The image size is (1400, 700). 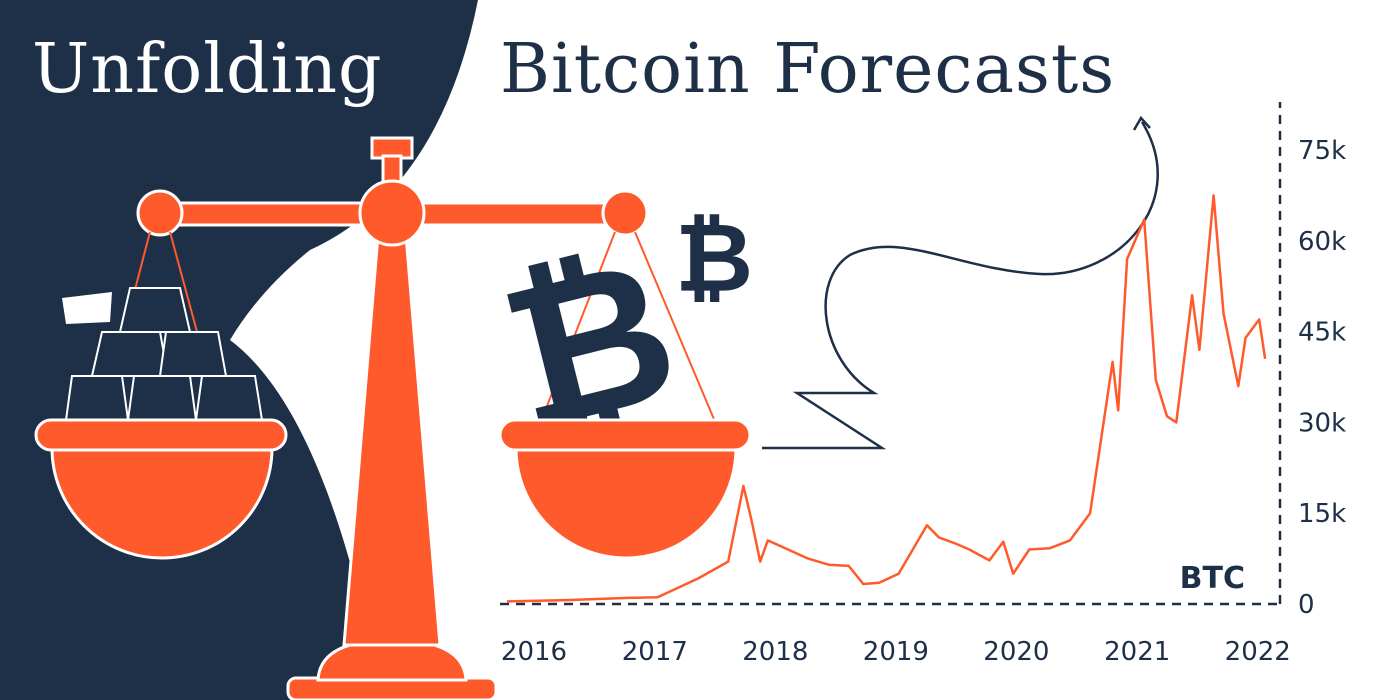 I want to click on y-tick-label: 0, so click(x=1306, y=605).